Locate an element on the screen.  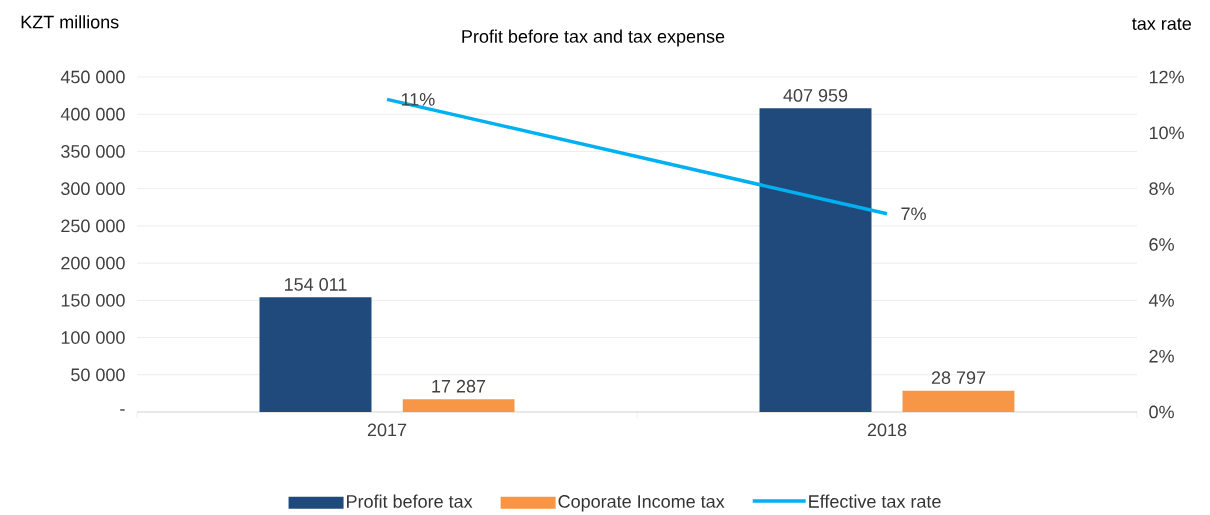
y-tick-label: 100 000 is located at coordinates (93, 337).